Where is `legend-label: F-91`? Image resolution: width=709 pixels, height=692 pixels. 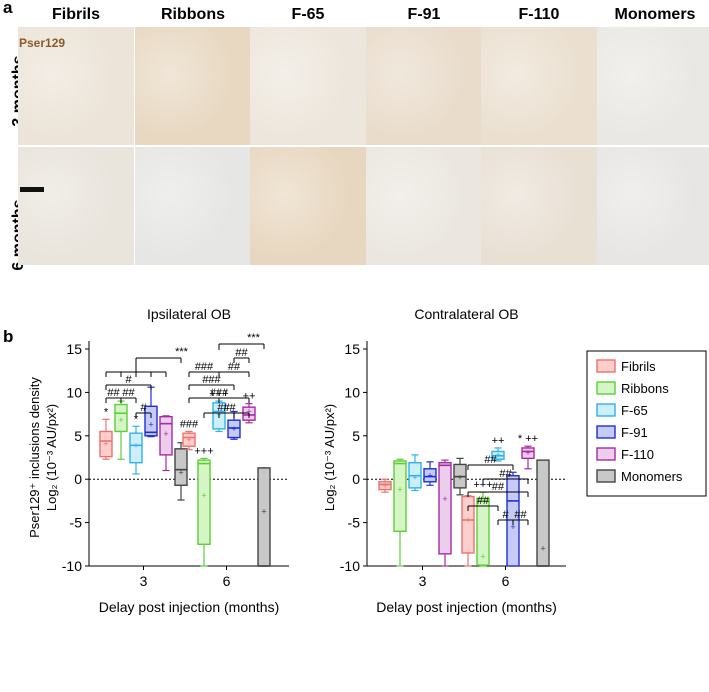 legend-label: F-91 is located at coordinates (634, 432).